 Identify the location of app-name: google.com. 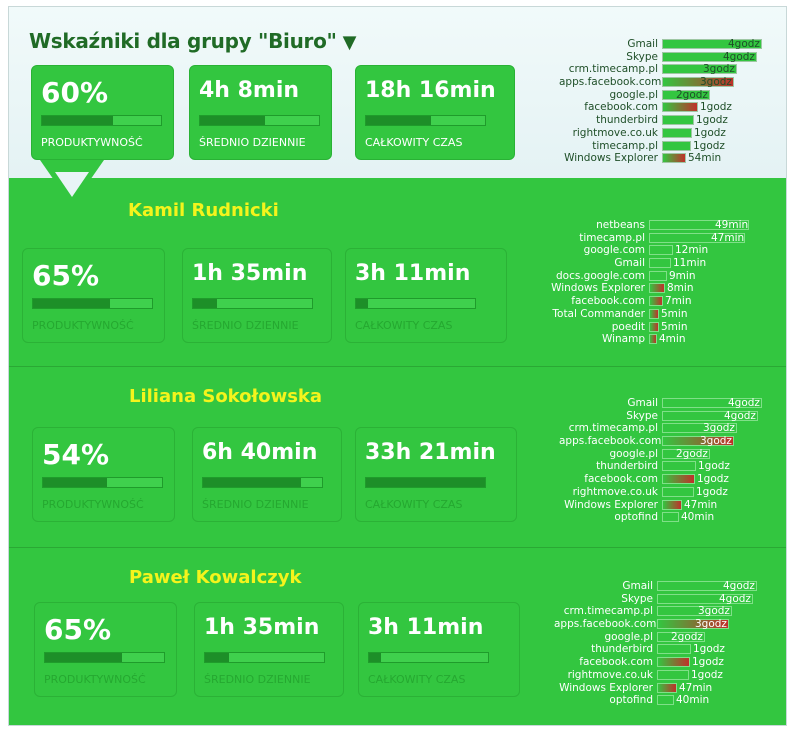
(614, 250).